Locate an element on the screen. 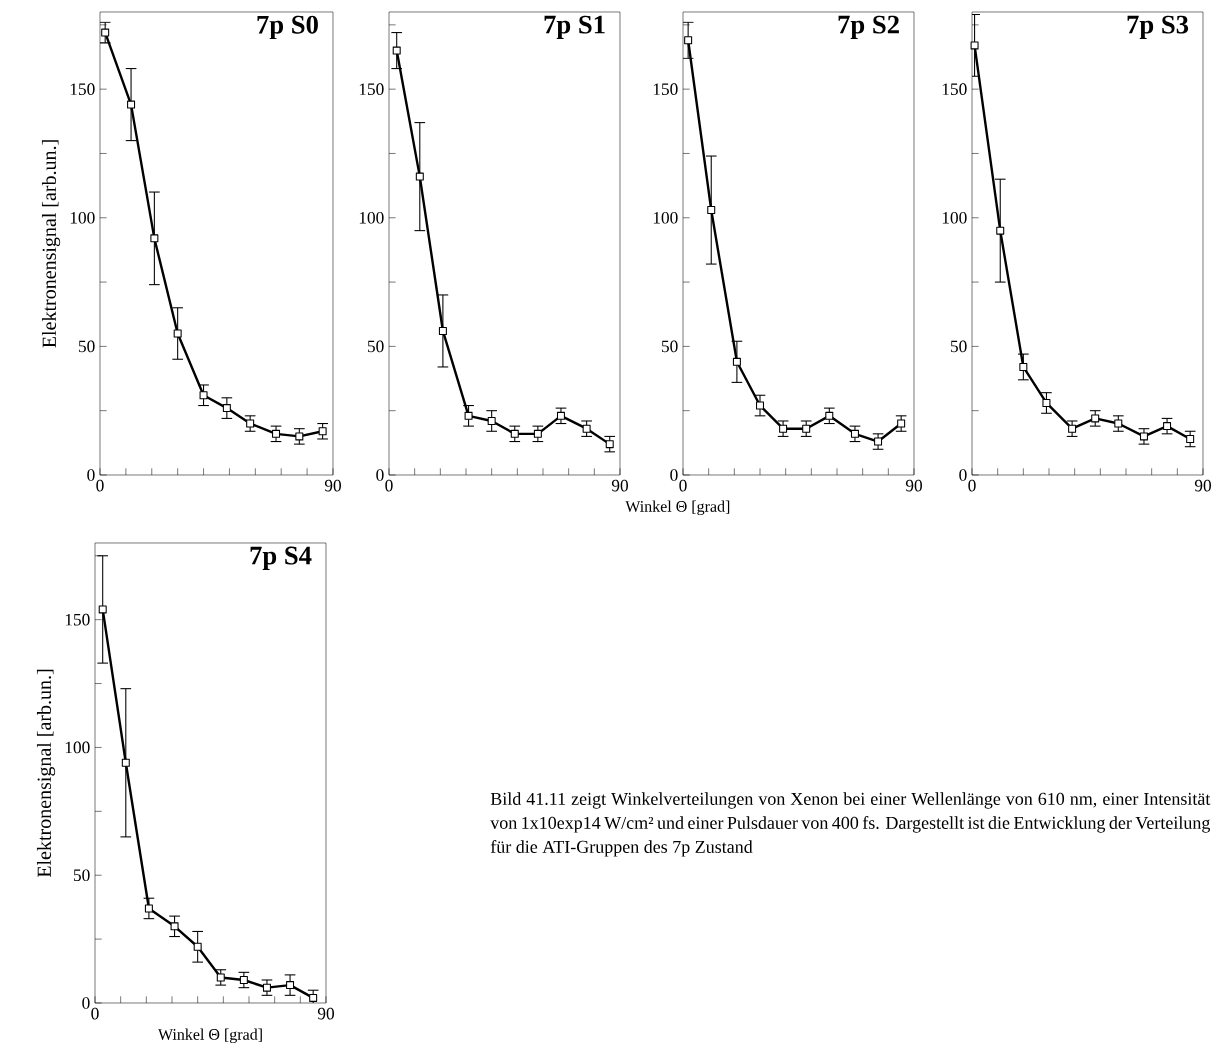 This screenshot has height=1061, width=1221. chart-title: 7p S2 is located at coordinates (868, 27).